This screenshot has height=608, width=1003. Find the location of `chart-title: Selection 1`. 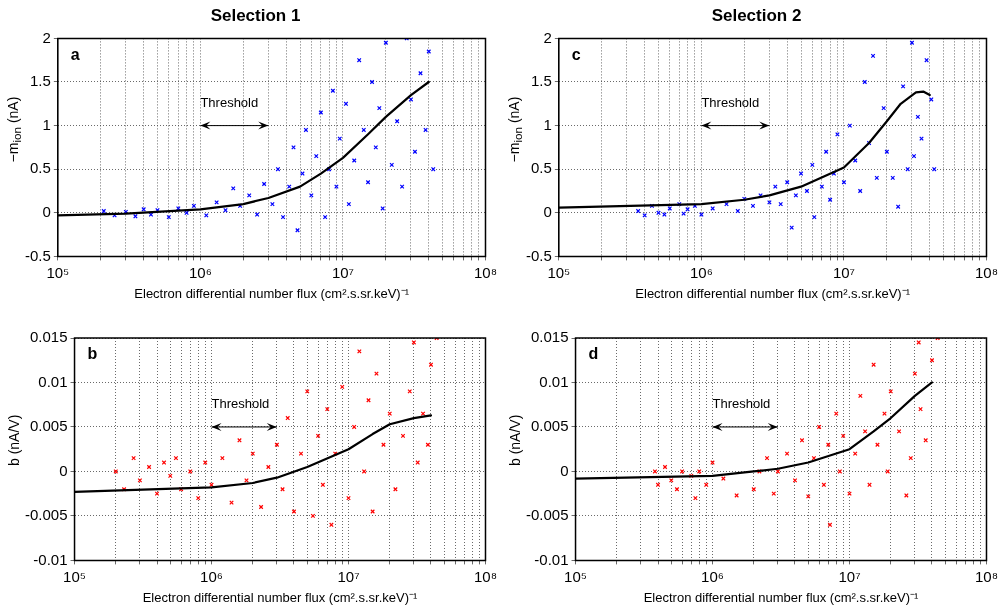

chart-title: Selection 1 is located at coordinates (255, 15).